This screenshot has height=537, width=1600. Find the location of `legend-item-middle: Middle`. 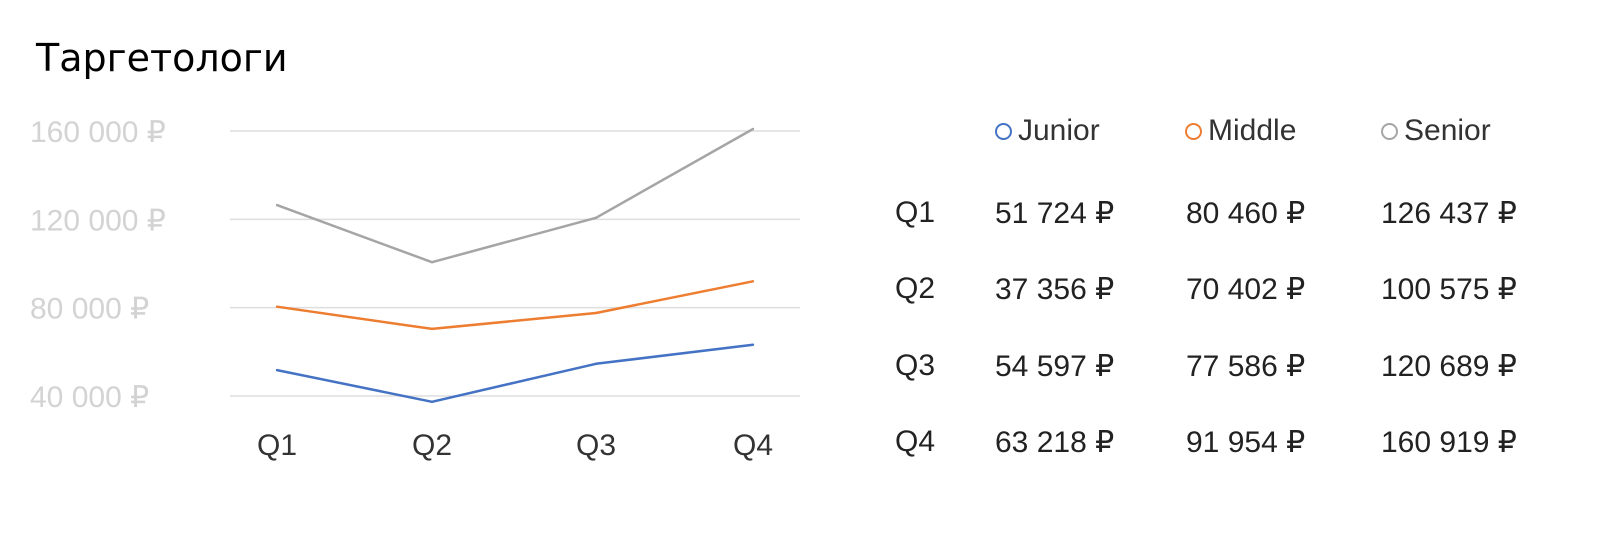

legend-item-middle: Middle is located at coordinates (1240, 131).